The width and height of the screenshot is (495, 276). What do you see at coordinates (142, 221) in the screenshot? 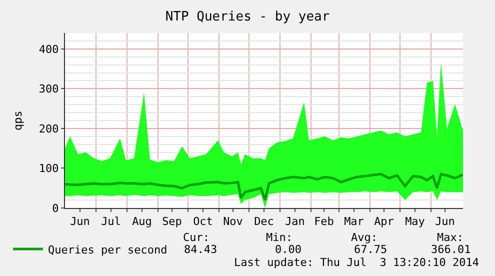
I see `x-tick-label: Aug` at bounding box center [142, 221].